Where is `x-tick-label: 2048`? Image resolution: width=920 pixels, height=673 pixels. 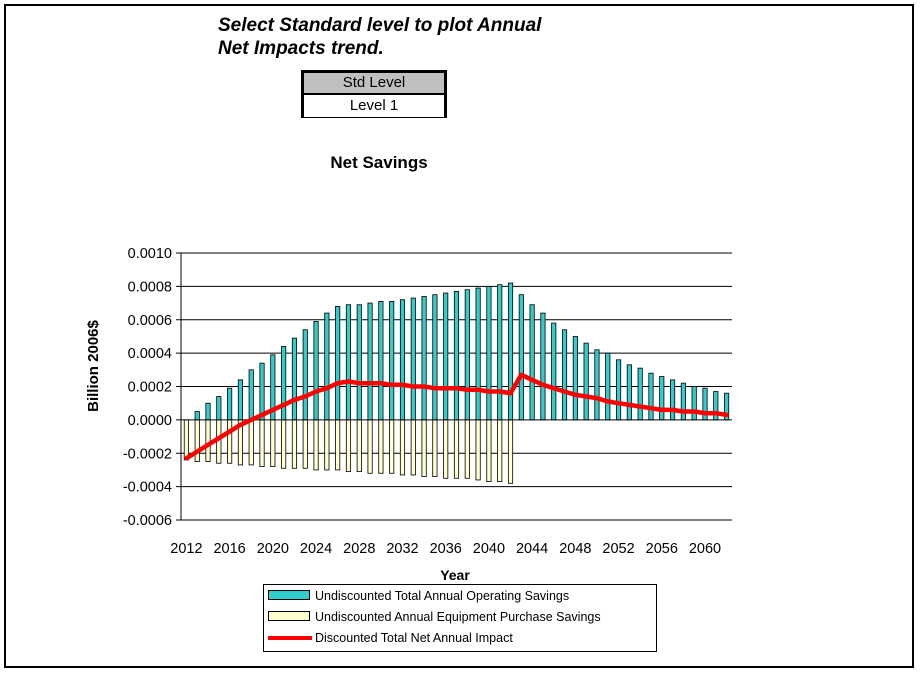 x-tick-label: 2048 is located at coordinates (575, 549).